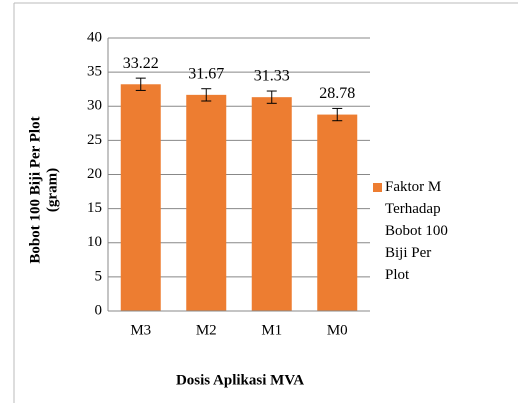 The width and height of the screenshot is (518, 403). What do you see at coordinates (99, 276) in the screenshot?
I see `y-tick-label: 5` at bounding box center [99, 276].